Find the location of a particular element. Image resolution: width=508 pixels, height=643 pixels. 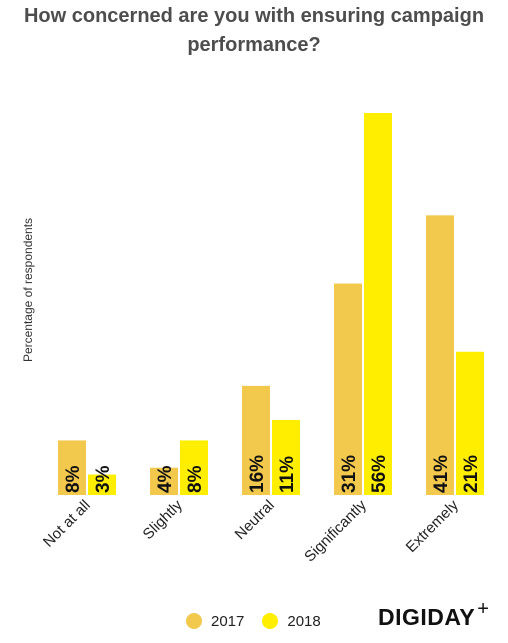

bar-significantly-2018 is located at coordinates (378, 304).